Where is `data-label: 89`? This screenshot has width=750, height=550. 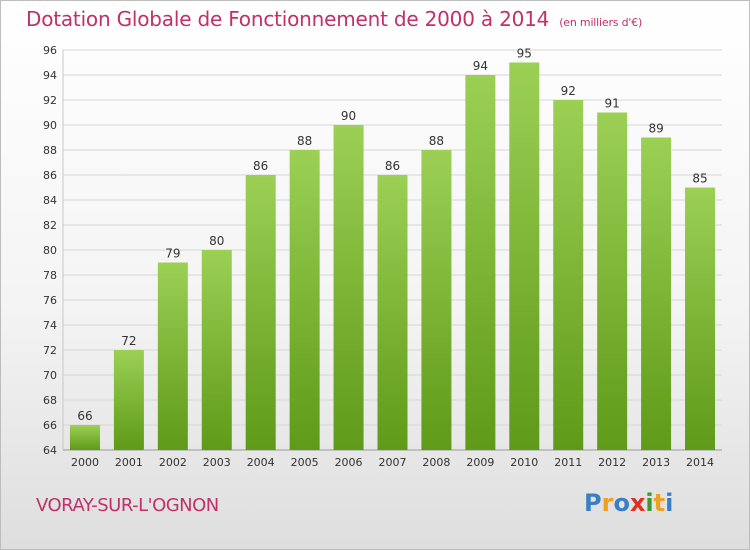
data-label: 89 is located at coordinates (655, 129).